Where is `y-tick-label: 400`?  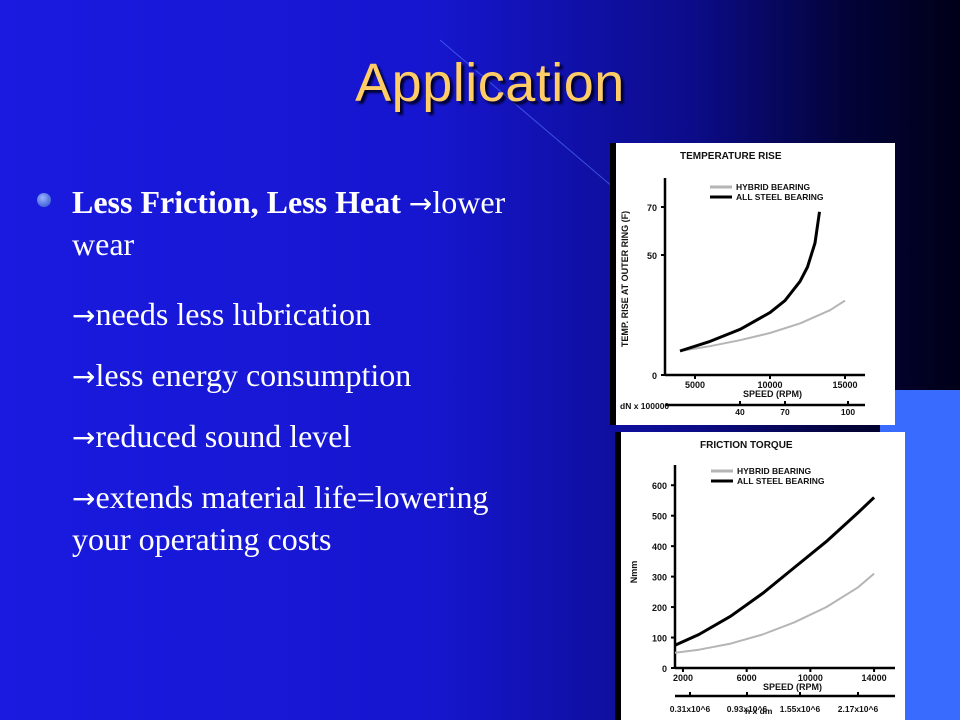
y-tick-label: 400 is located at coordinates (659, 547).